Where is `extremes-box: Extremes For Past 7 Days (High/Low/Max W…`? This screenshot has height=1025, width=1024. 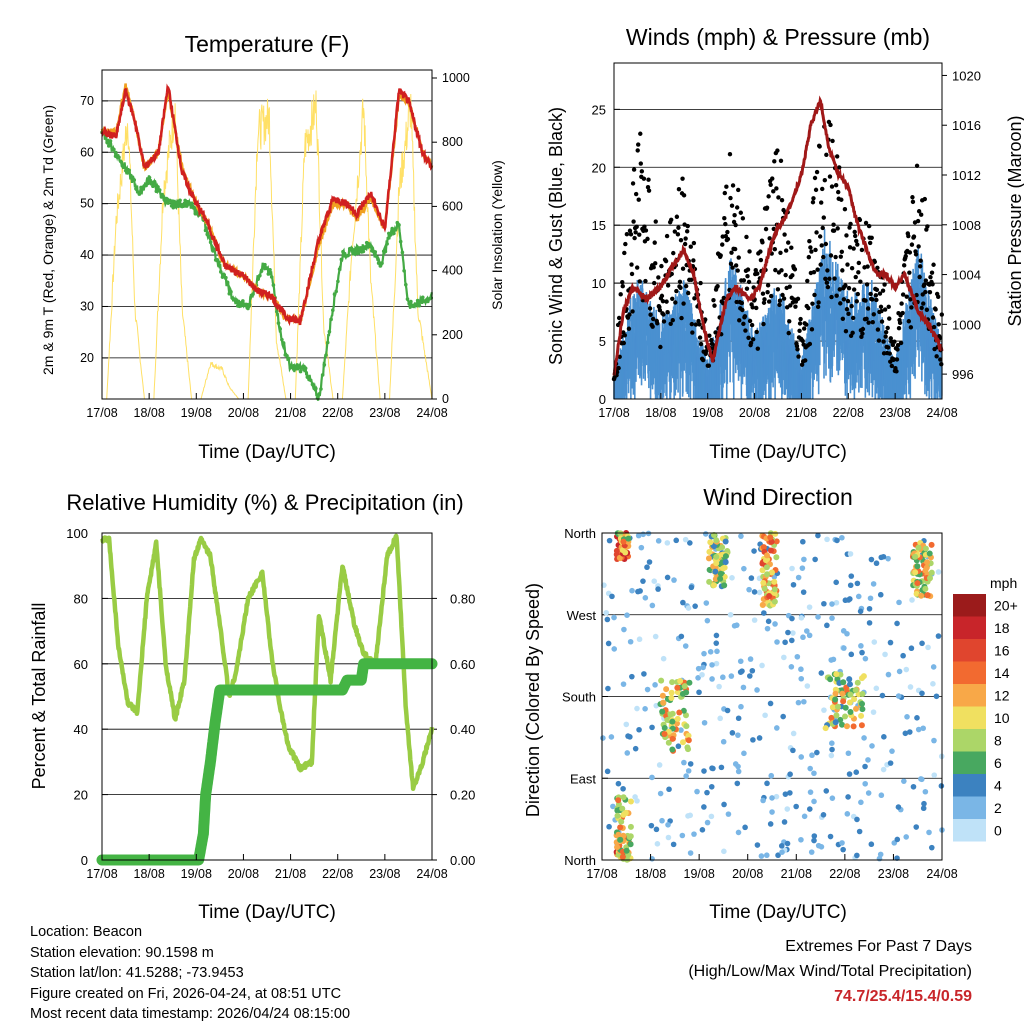 extremes-box: Extremes For Past 7 Days (High/Low/Max W… is located at coordinates (830, 971).